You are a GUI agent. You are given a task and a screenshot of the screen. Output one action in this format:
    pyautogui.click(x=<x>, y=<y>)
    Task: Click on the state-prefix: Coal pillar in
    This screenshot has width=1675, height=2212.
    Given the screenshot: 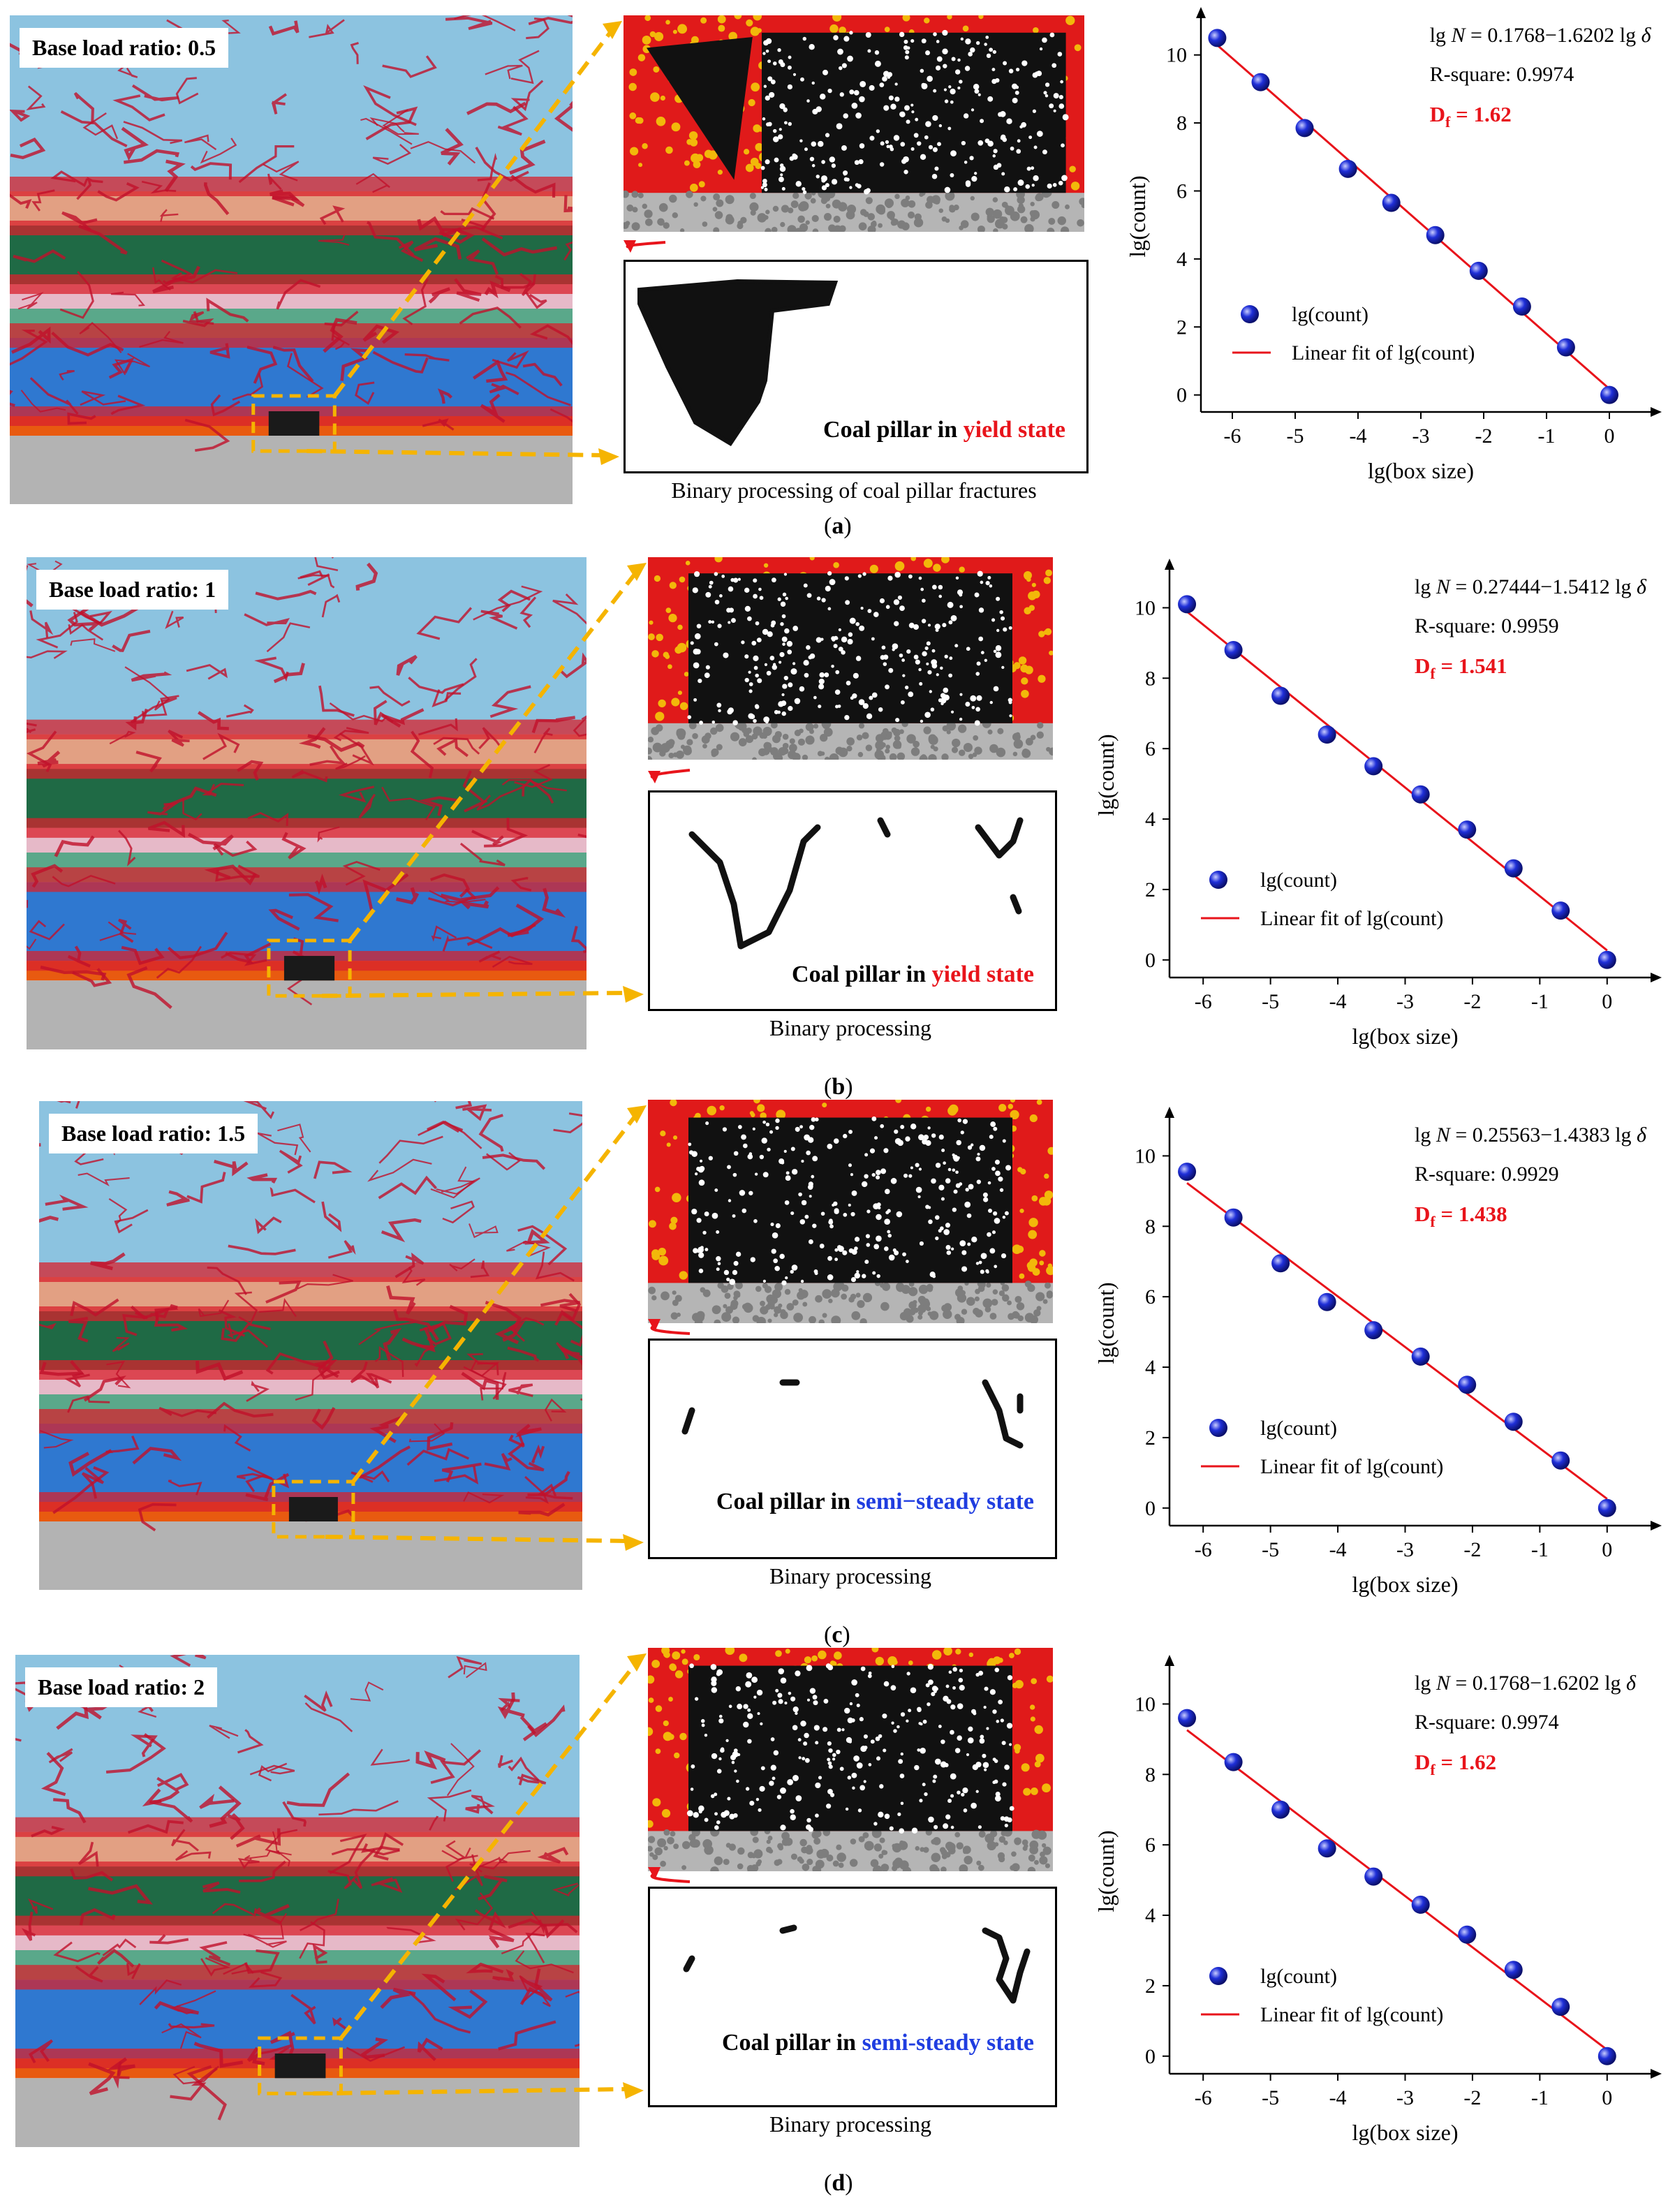 What is the action you would take?
    pyautogui.click(x=893, y=430)
    